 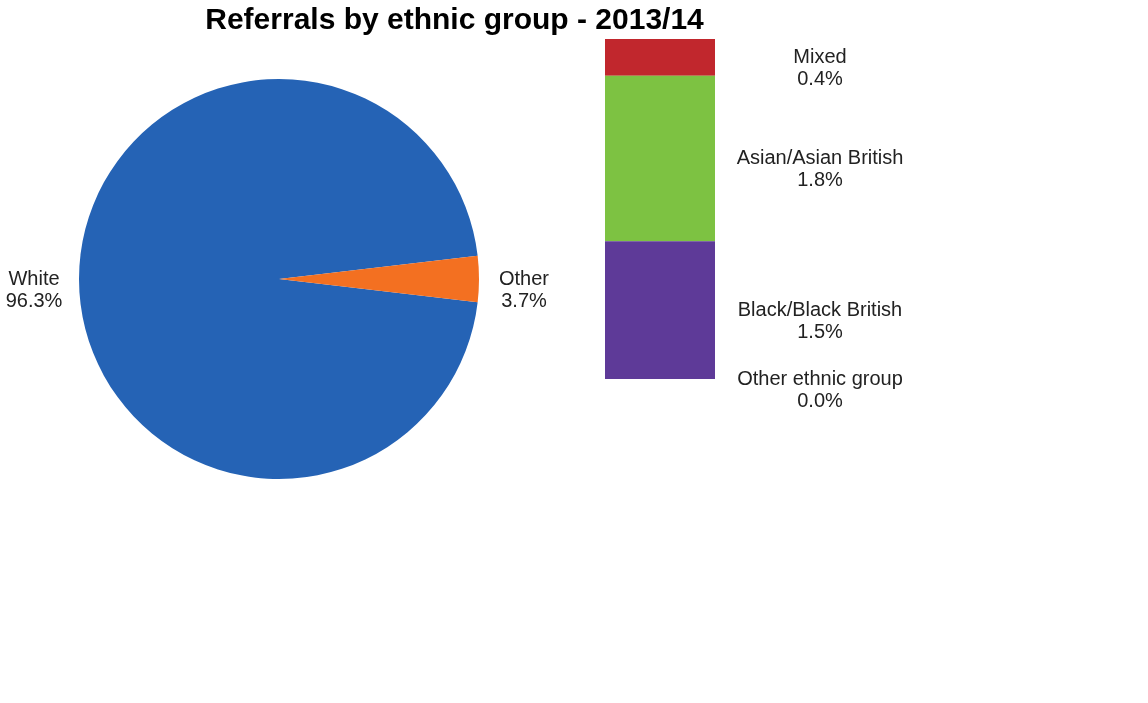 I want to click on chart-title: Referrals by ethnic group - 2013/14, so click(x=455, y=18).